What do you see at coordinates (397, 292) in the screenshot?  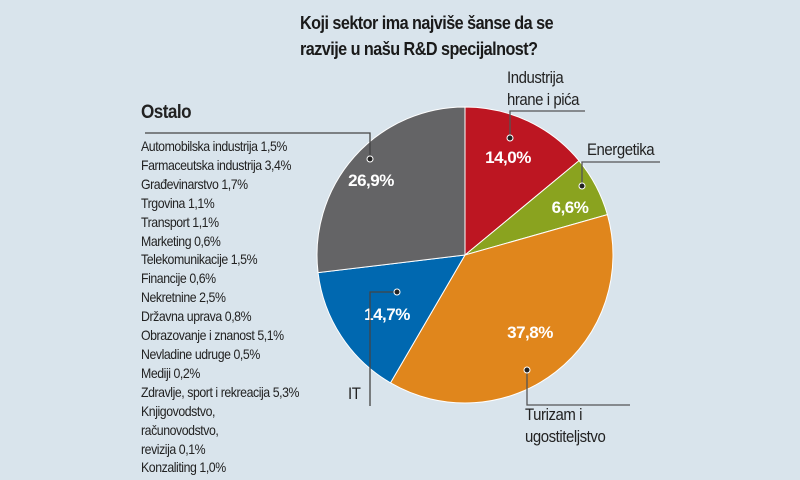 I see `callout-dot-it` at bounding box center [397, 292].